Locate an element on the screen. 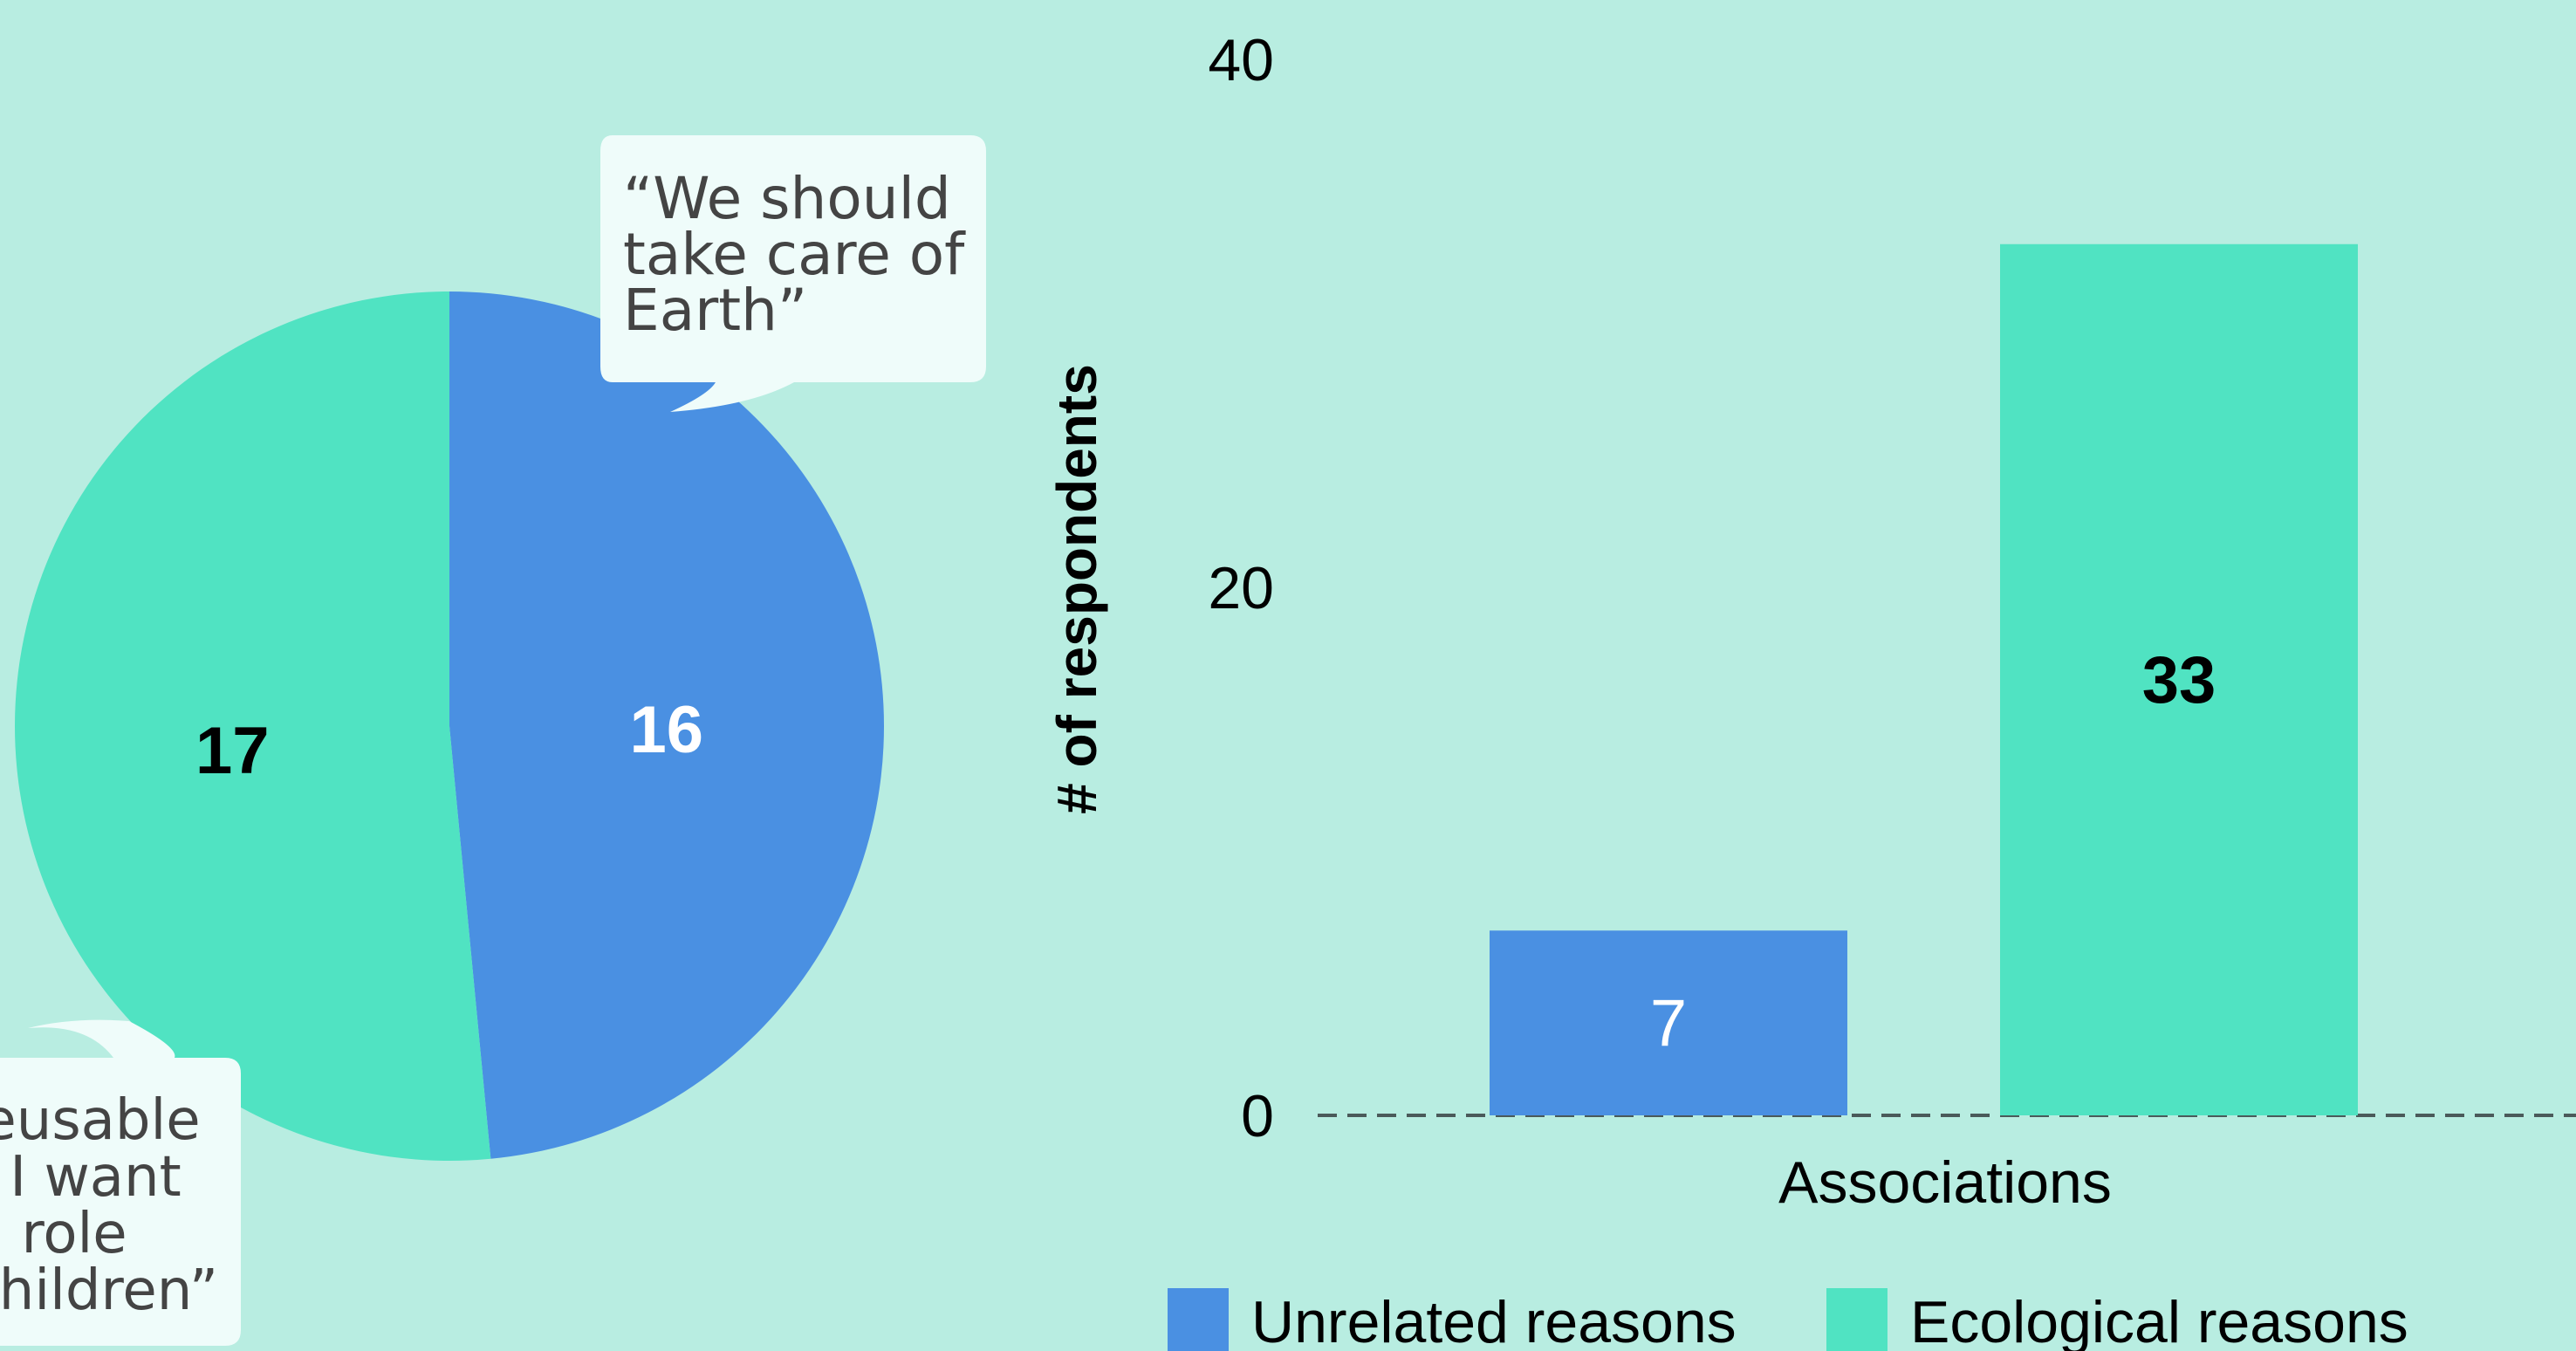 The image size is (2576, 1351). legend-label: Ecological reasons is located at coordinates (2159, 1320).